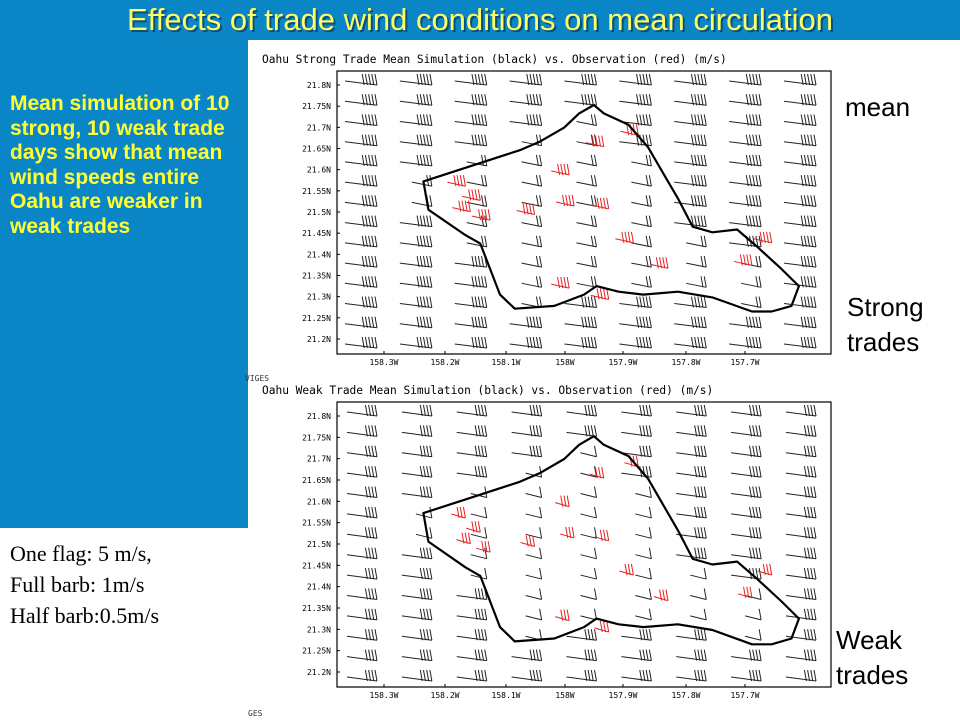 This screenshot has height=720, width=960. What do you see at coordinates (85, 615) in the screenshot?
I see `legend-half-barb: Half barb:0.5m/s` at bounding box center [85, 615].